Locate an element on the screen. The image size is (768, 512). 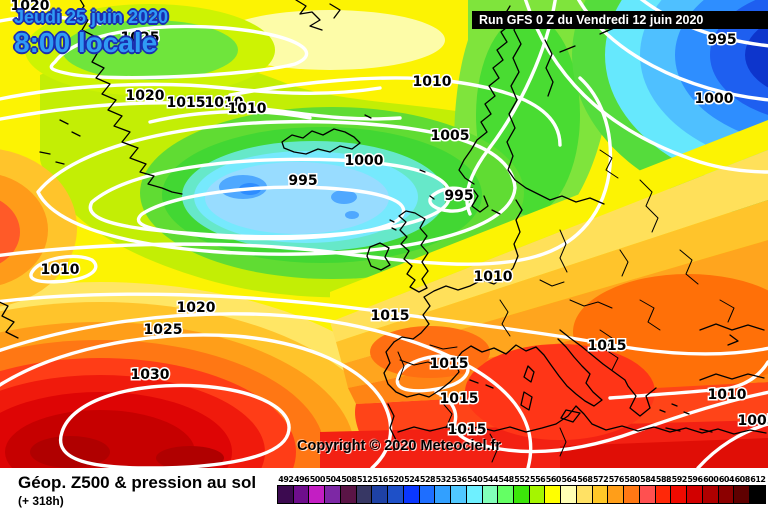
scale-value: 496 is located at coordinates (302, 479).